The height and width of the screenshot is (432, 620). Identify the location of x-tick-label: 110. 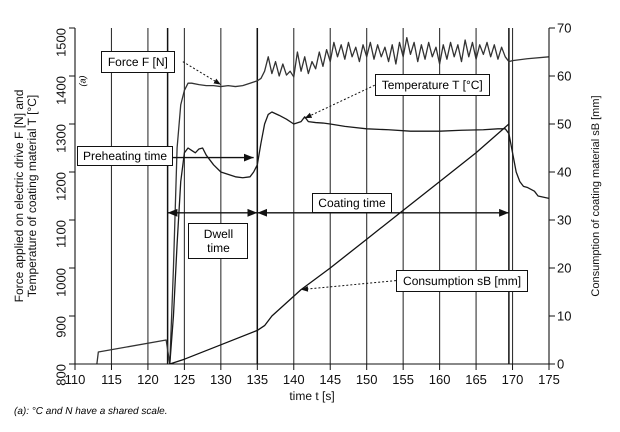
(75, 380).